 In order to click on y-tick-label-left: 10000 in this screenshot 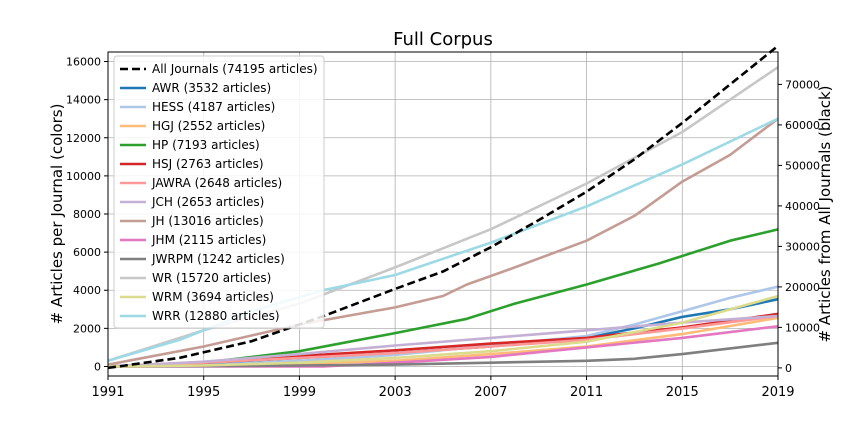, I will do `click(83, 176)`.